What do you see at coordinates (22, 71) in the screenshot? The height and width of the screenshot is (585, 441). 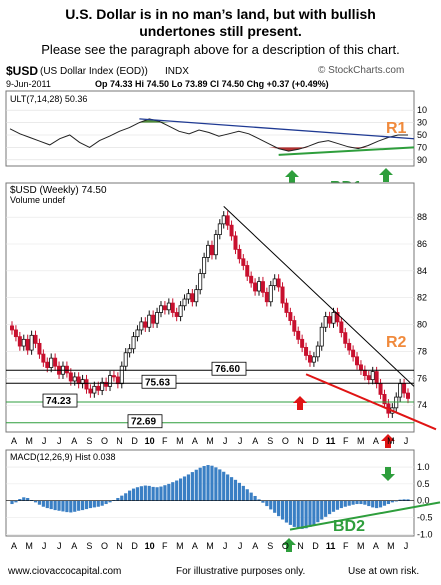 I see `symbol-label: $USD` at bounding box center [22, 71].